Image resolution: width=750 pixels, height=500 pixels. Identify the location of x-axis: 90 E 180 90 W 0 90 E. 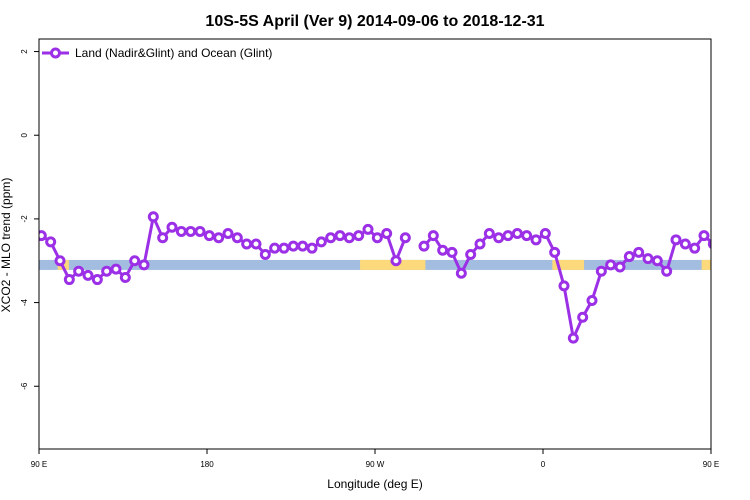
(375, 459).